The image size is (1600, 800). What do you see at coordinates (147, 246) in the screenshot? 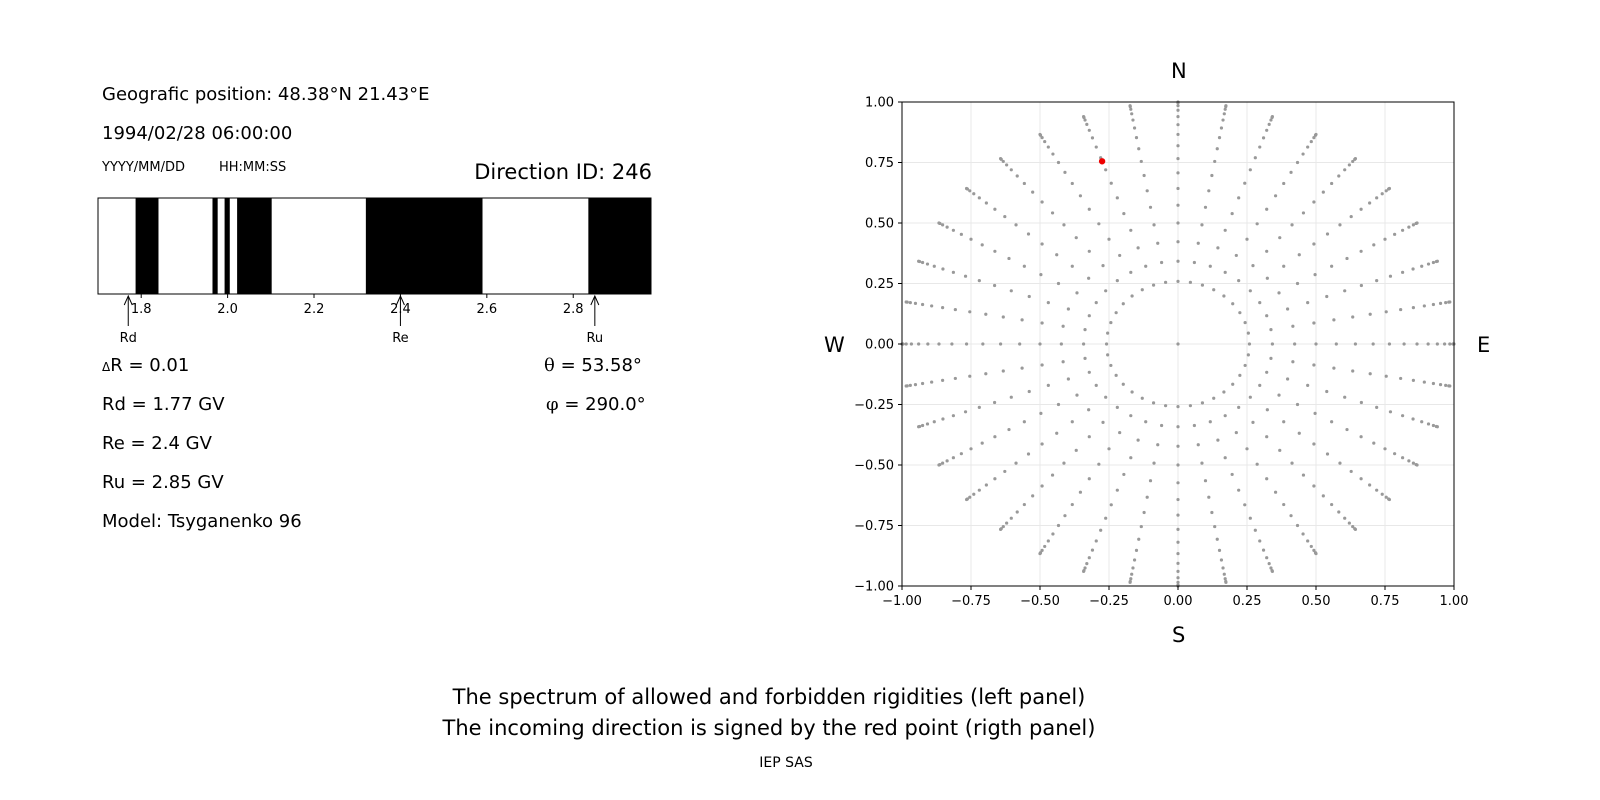
I see `forbidden-band` at bounding box center [147, 246].